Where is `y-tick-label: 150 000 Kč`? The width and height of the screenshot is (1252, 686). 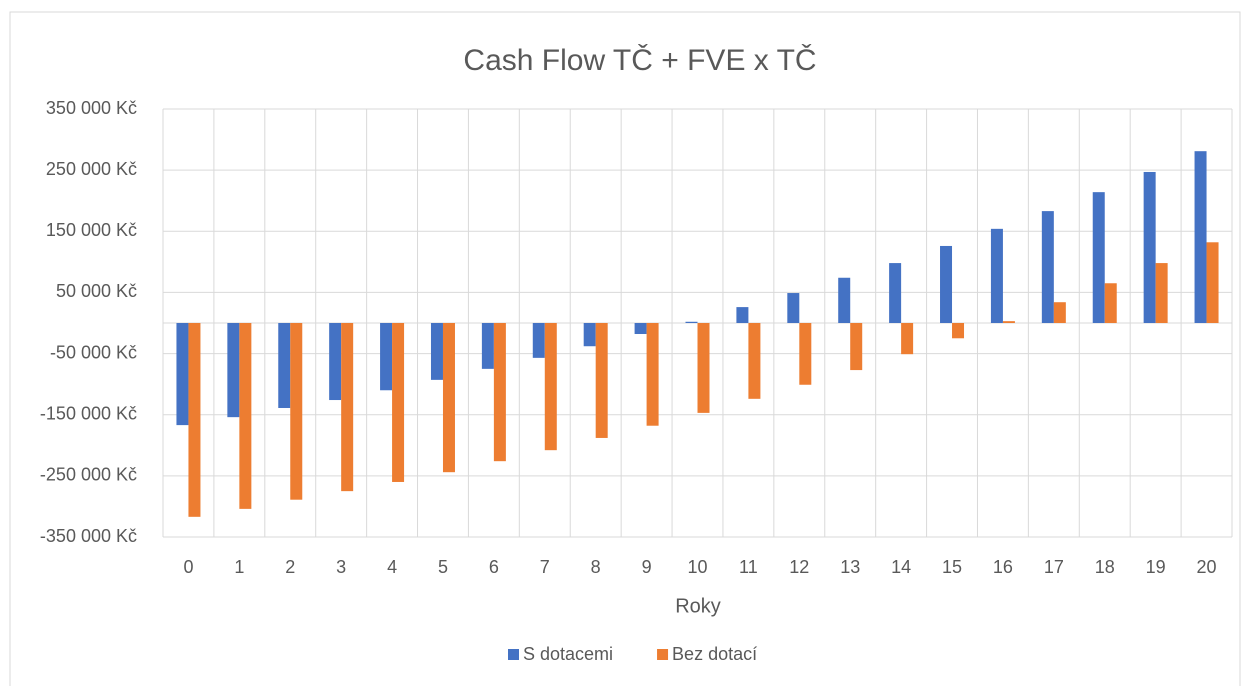
y-tick-label: 150 000 Kč is located at coordinates (91, 230).